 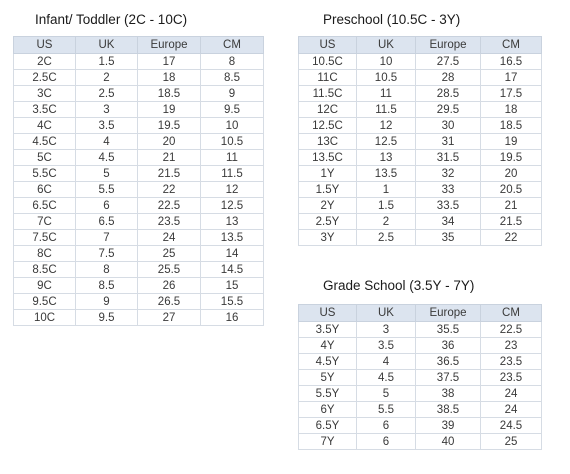 I want to click on cell-europe: 36.5, so click(x=448, y=361).